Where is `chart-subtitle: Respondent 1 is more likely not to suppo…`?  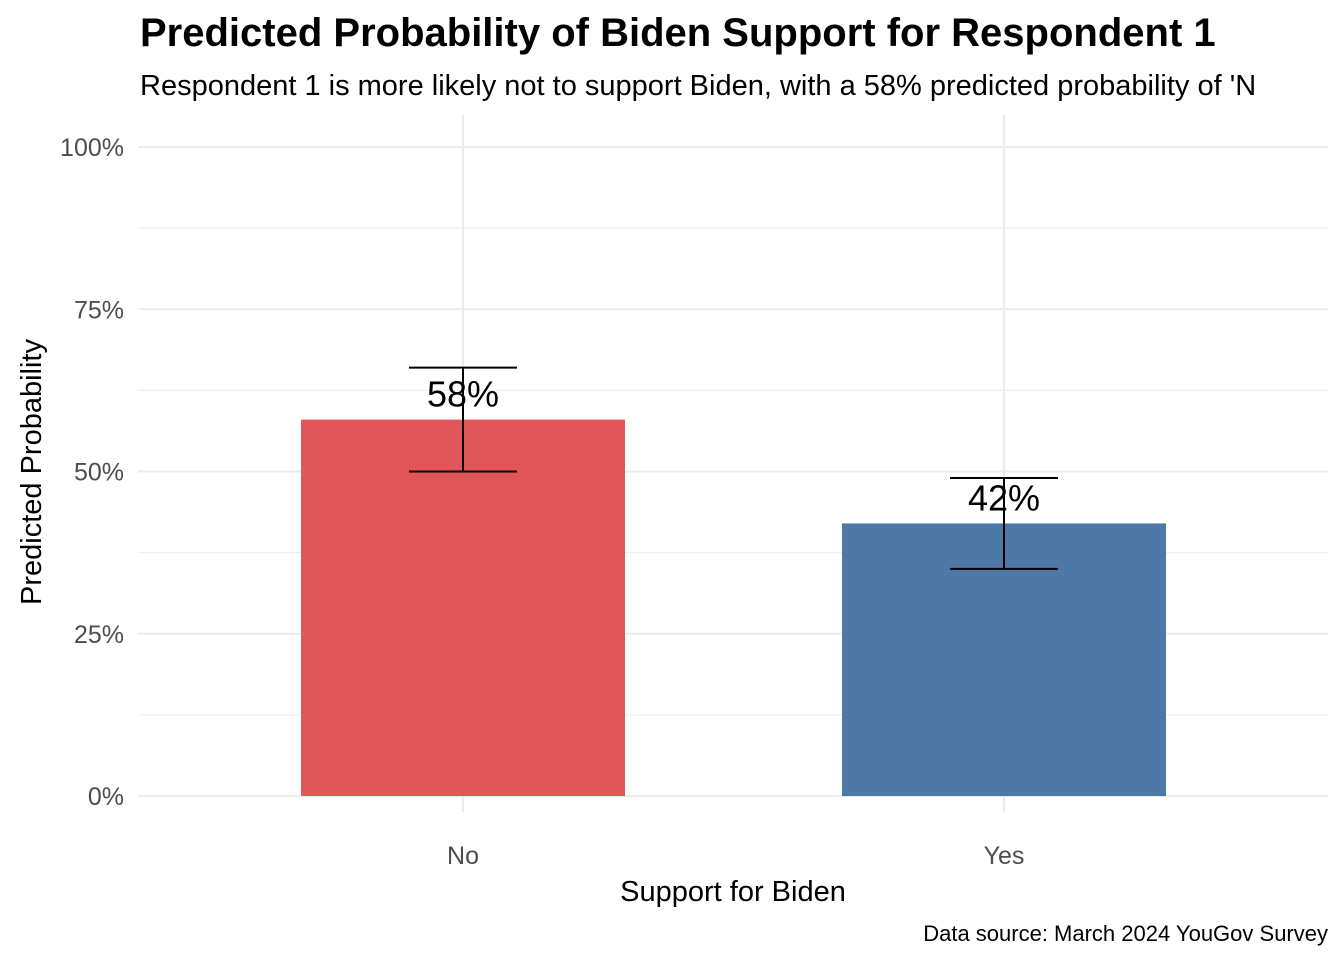 chart-subtitle: Respondent 1 is more likely not to suppo… is located at coordinates (698, 86).